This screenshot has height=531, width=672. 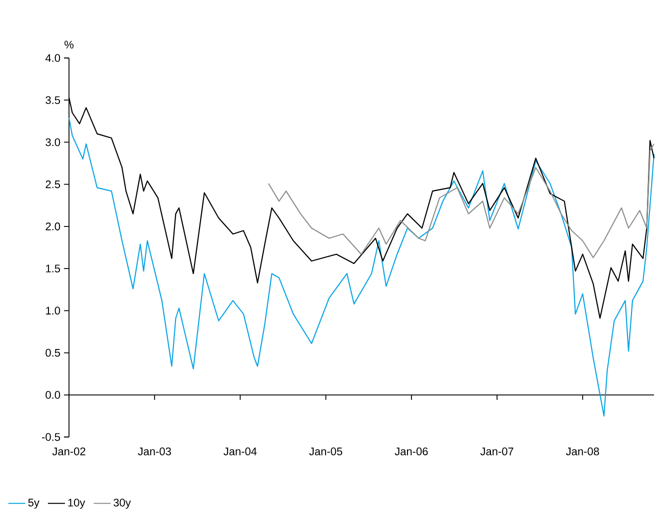 What do you see at coordinates (53, 184) in the screenshot?
I see `y-tick-label: 2.5` at bounding box center [53, 184].